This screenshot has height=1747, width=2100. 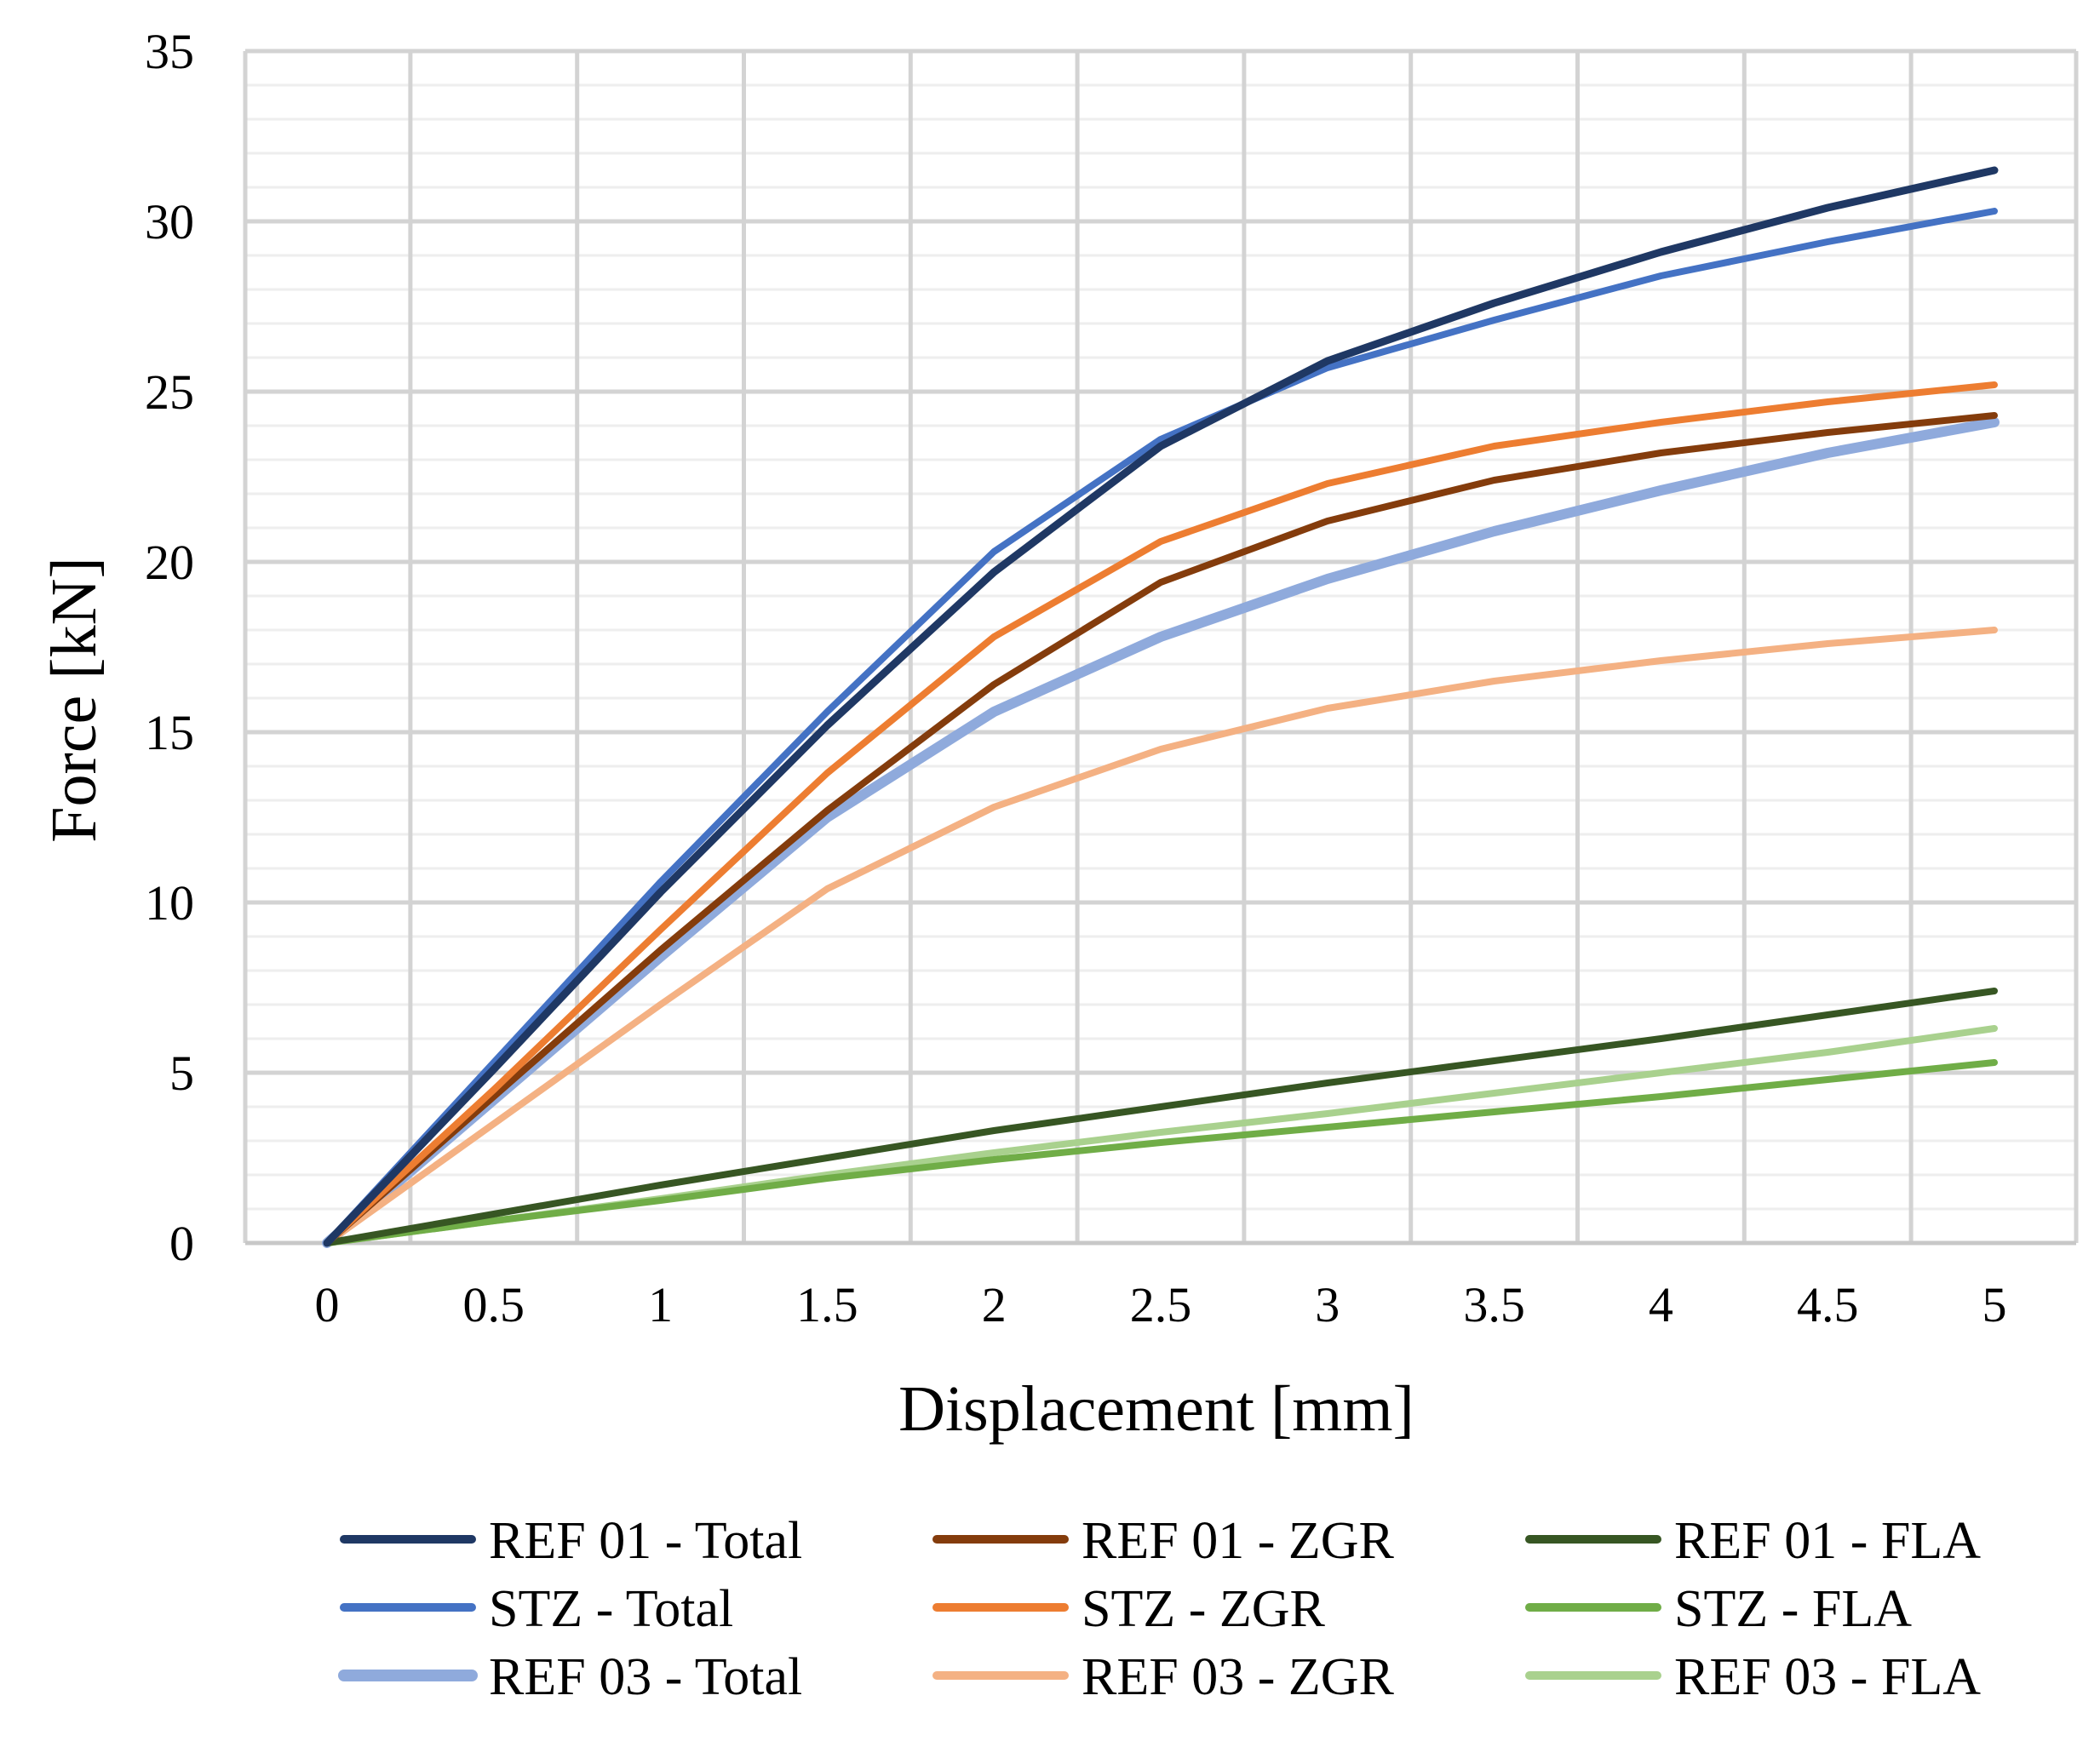 I want to click on x-tick-label: 1.5, so click(x=827, y=1304).